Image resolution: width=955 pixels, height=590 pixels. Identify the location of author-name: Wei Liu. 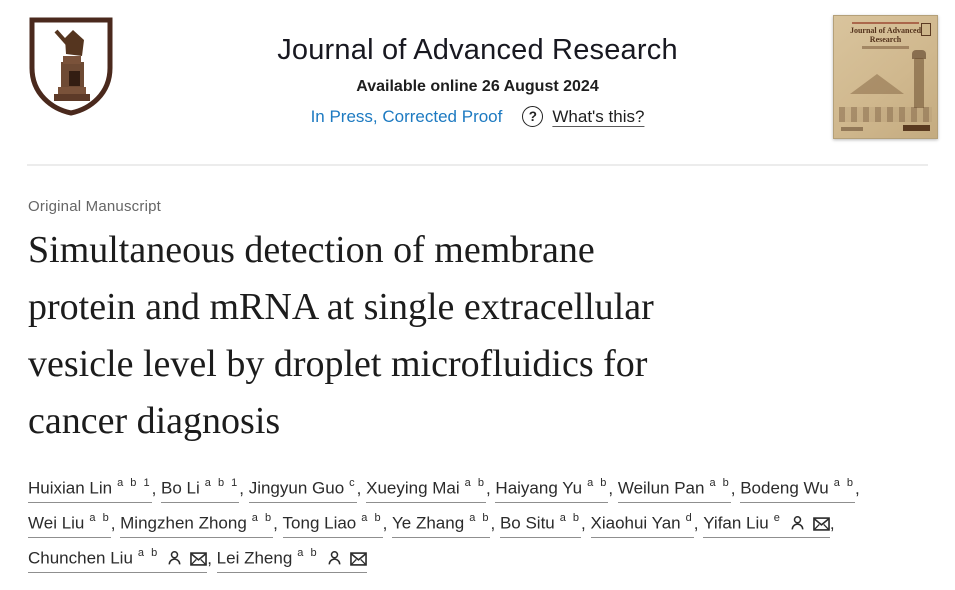
(56, 523).